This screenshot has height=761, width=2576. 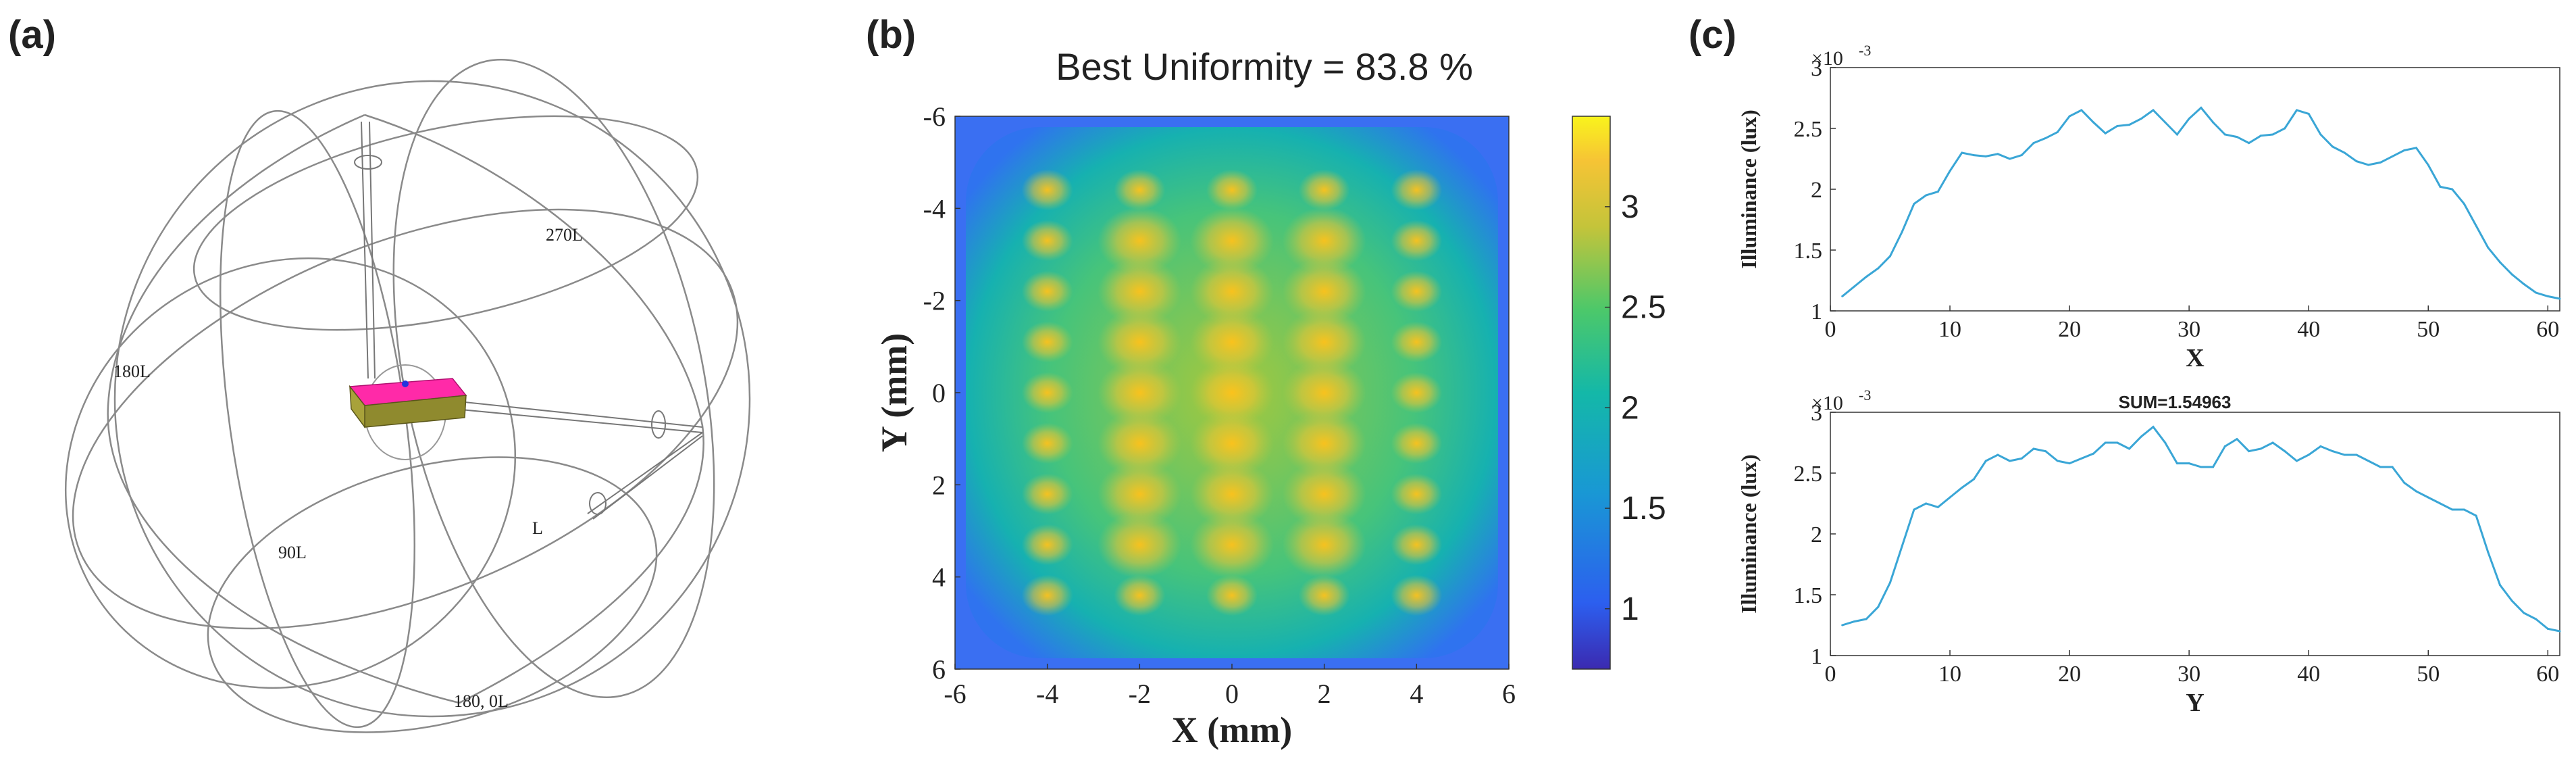 What do you see at coordinates (432, 594) in the screenshot?
I see `sphere-ring-bottom` at bounding box center [432, 594].